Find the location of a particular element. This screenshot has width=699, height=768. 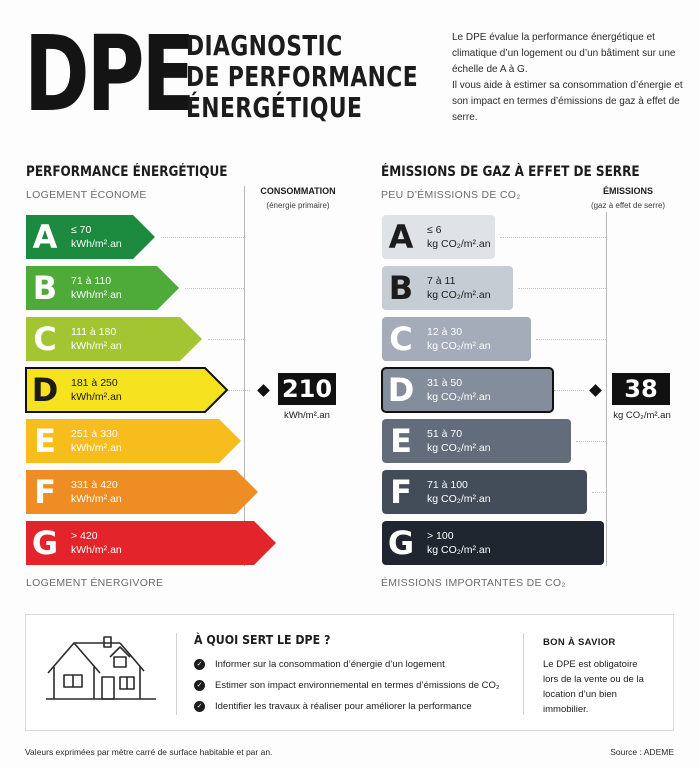

ges-column-subheading: (gaz à effet de serre) is located at coordinates (628, 205).